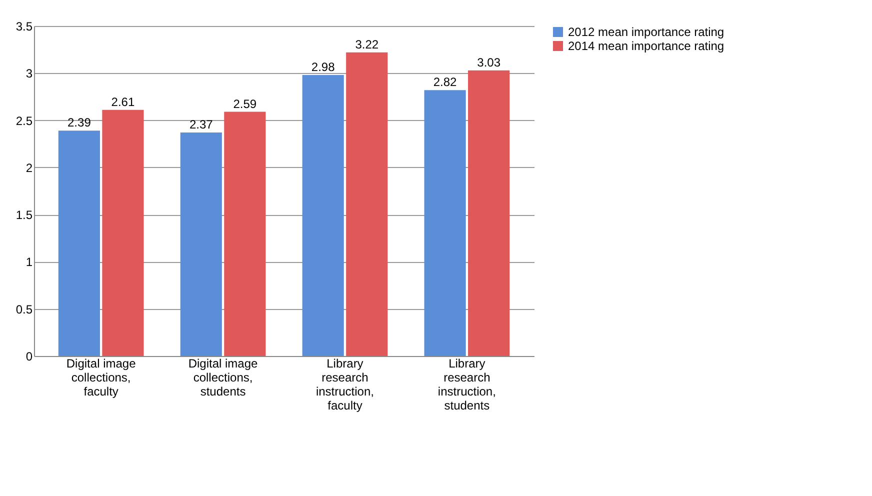  Describe the element at coordinates (367, 44) in the screenshot. I see `data-label: 3.22` at that location.